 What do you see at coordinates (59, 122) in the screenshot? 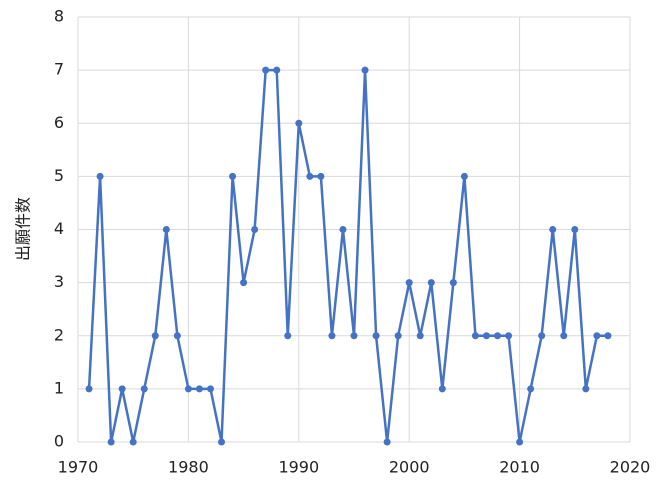
I see `y-tick-label: 6` at bounding box center [59, 122].